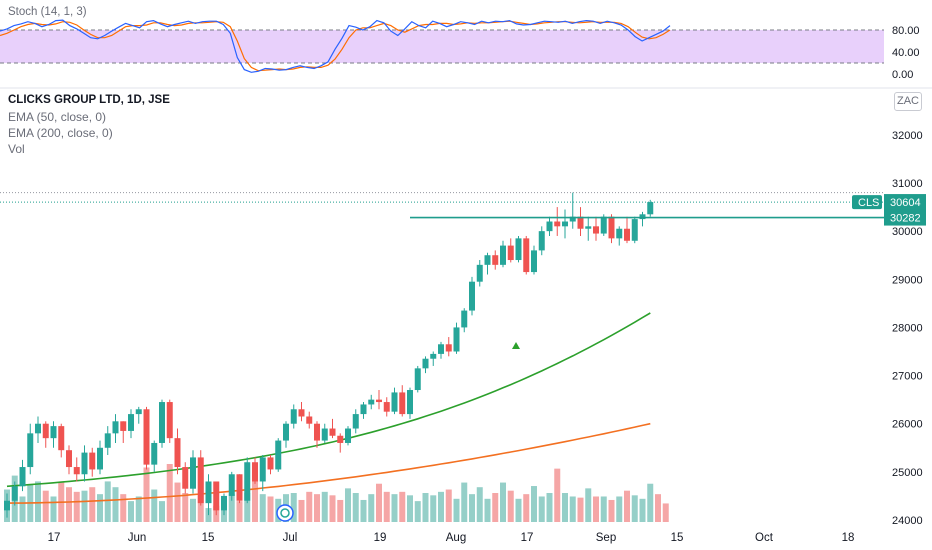 This screenshot has height=550, width=932. What do you see at coordinates (47, 12) in the screenshot?
I see `stochastic-legend: Stoch (14, 1, 3)` at bounding box center [47, 12].